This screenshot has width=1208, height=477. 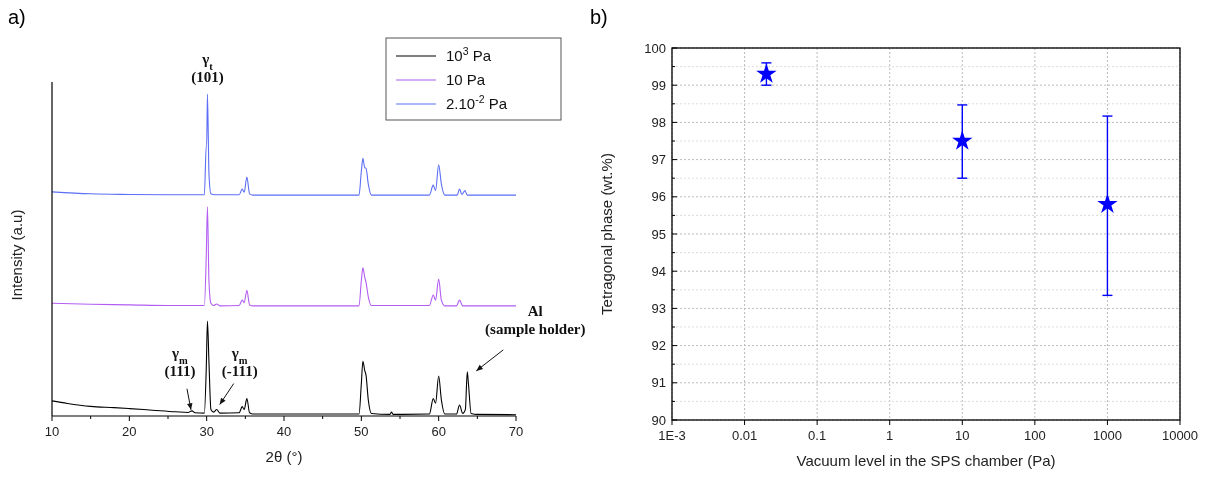 What do you see at coordinates (658, 234) in the screenshot?
I see `y-tick-label: 95` at bounding box center [658, 234].